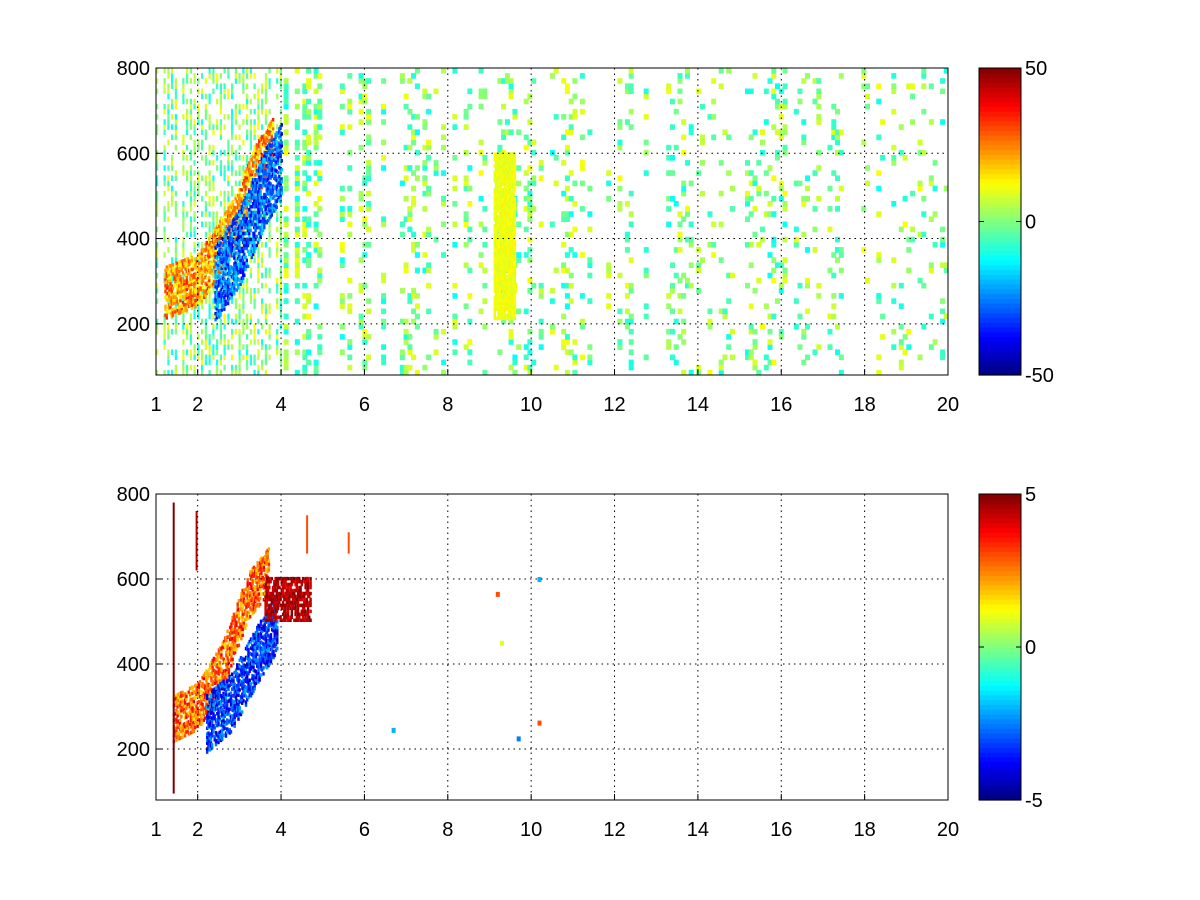 Image resolution: width=1200 pixels, height=900 pixels. What do you see at coordinates (1000, 210) in the screenshot?
I see `colorbar-swatch` at bounding box center [1000, 210].